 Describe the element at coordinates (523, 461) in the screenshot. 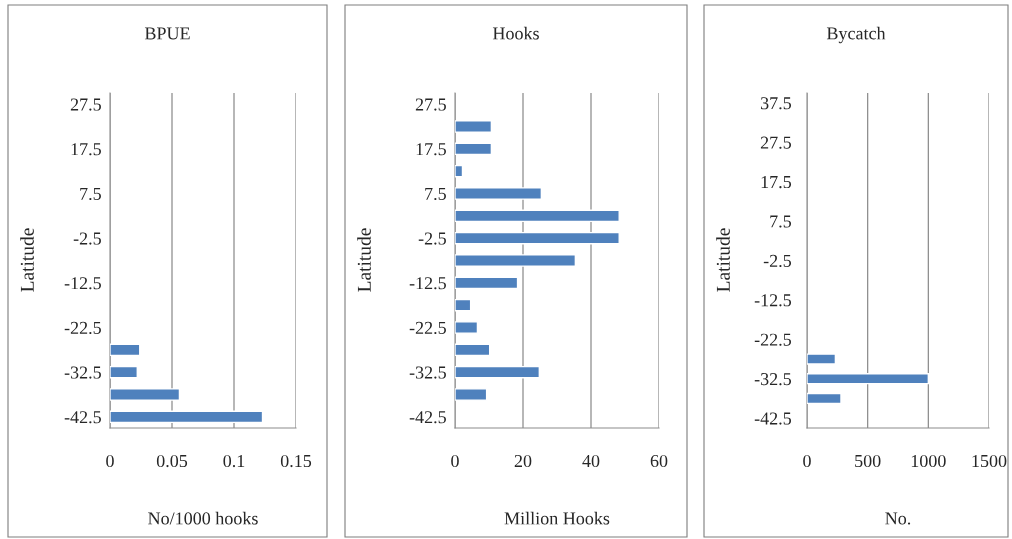

I see `x-tick-label: 20` at that location.